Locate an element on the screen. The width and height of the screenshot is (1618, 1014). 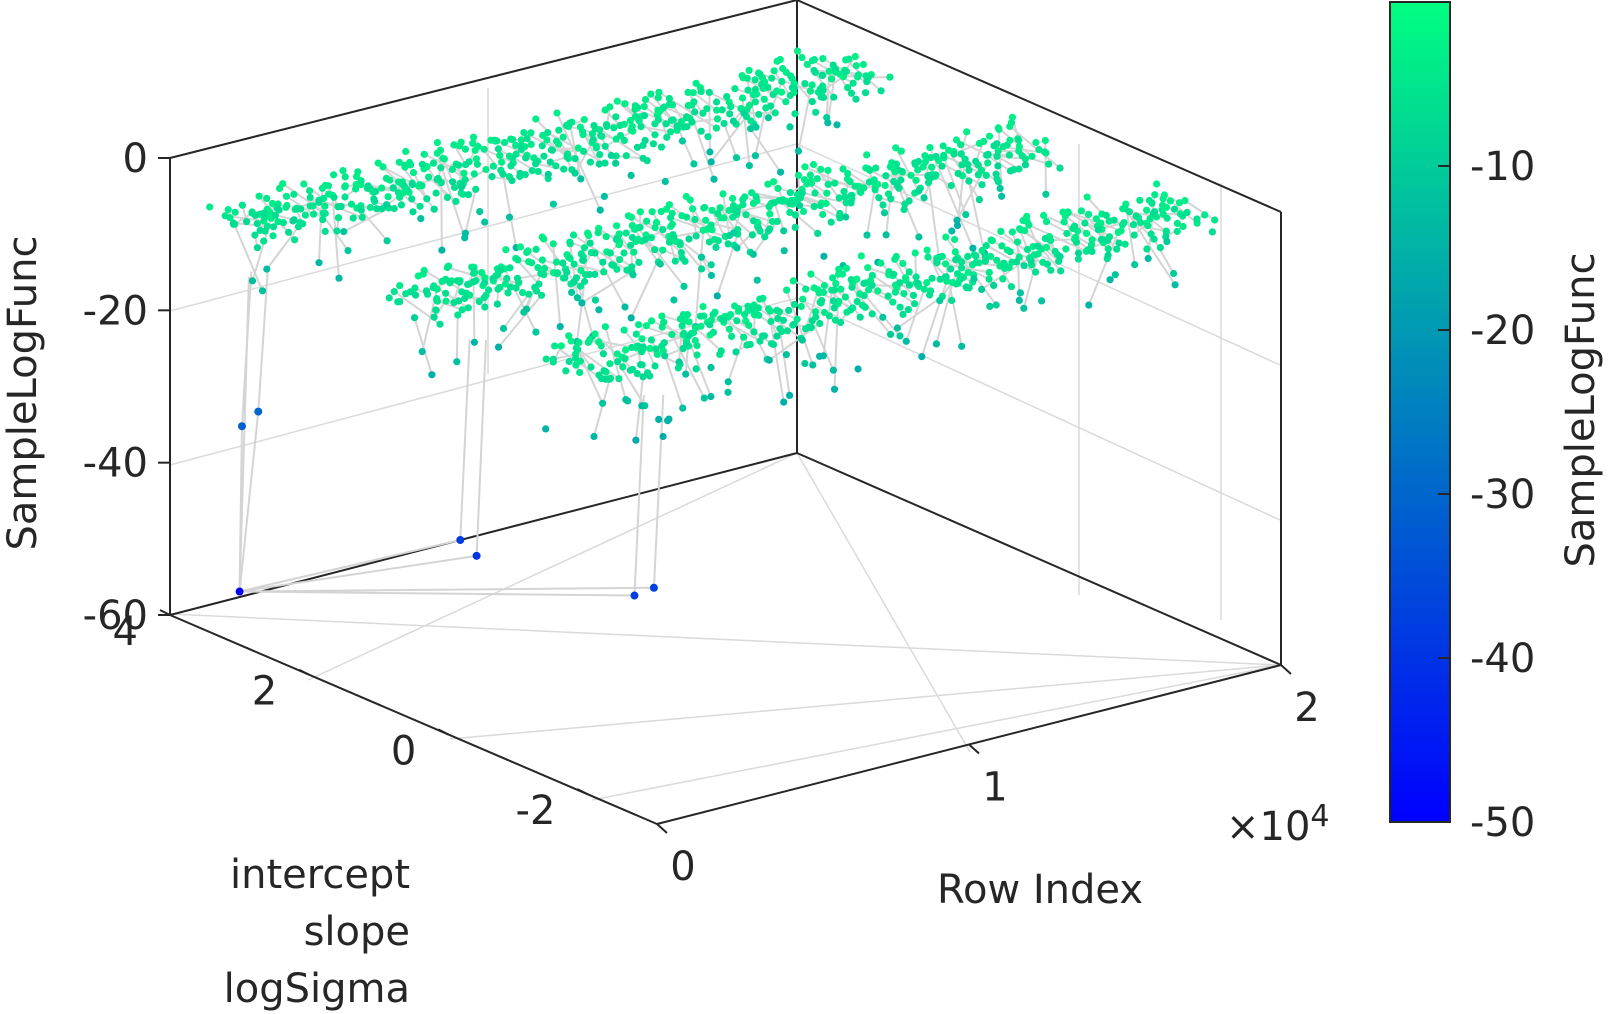
y-tick-mark is located at coordinates (165, 612).